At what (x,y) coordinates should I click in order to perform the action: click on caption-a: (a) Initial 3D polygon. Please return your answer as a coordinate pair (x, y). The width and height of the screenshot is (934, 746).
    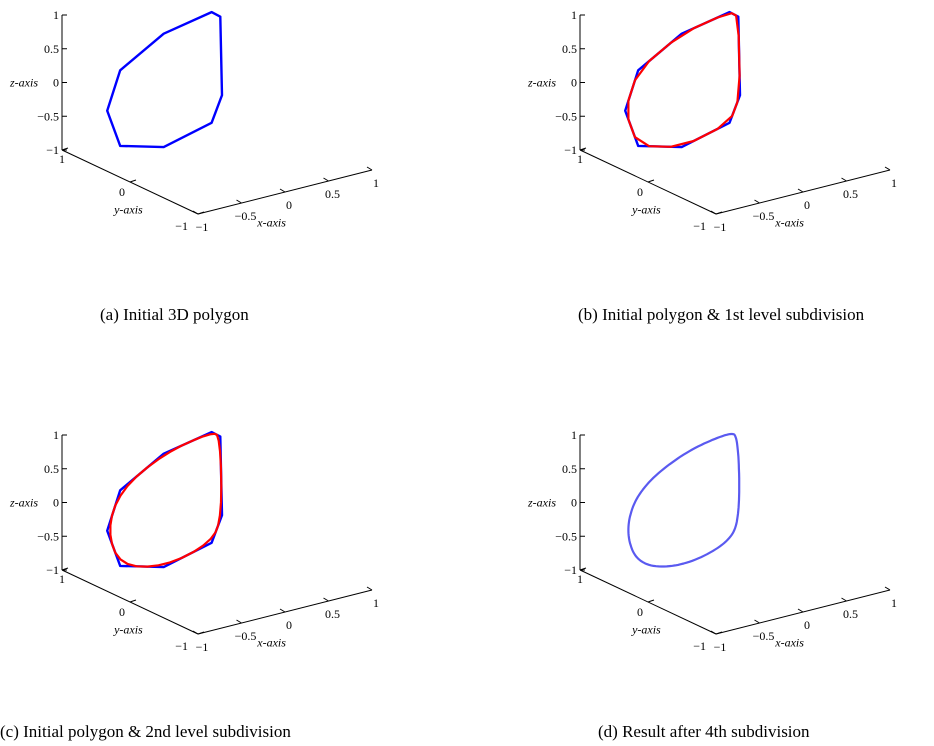
    Looking at the image, I should click on (174, 314).